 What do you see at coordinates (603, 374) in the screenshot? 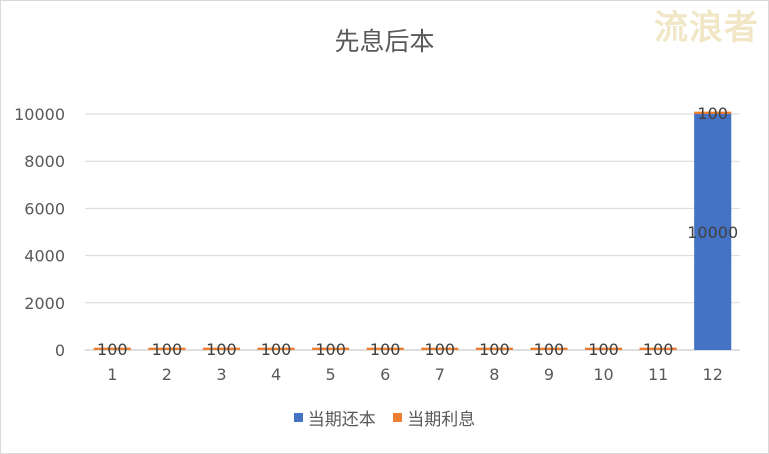
I see `x-tick-label: 10` at bounding box center [603, 374].